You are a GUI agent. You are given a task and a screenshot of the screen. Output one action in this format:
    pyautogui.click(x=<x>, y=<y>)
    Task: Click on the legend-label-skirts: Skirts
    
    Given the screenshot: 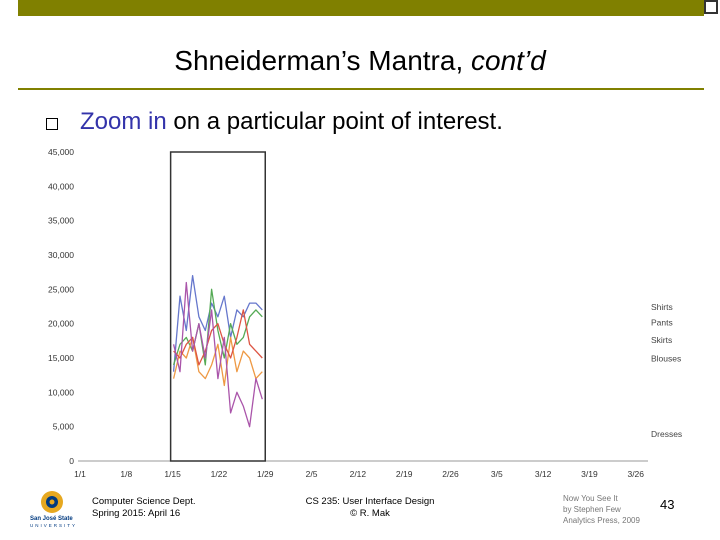 What is the action you would take?
    pyautogui.click(x=661, y=340)
    